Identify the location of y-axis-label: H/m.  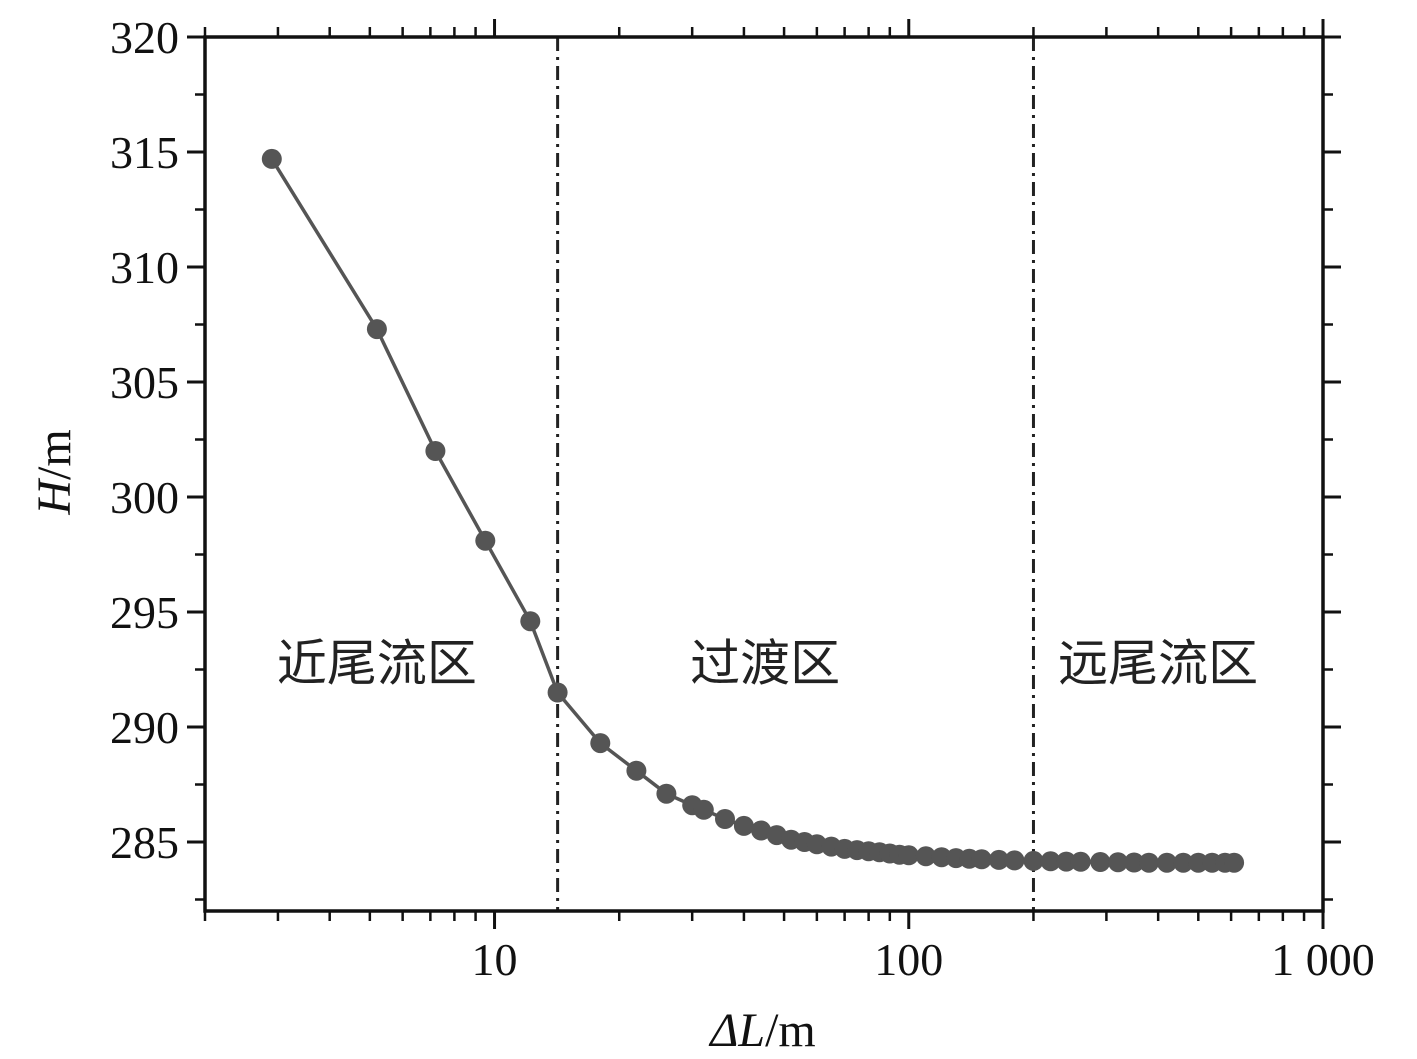
(54, 472).